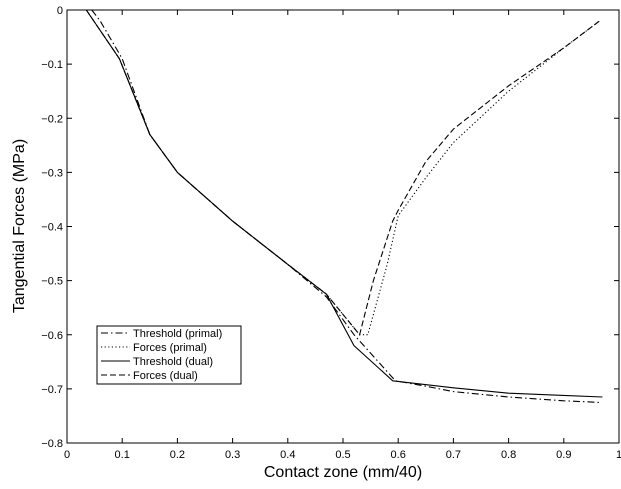  I want to click on x-tick-label: 0.3, so click(232, 455).